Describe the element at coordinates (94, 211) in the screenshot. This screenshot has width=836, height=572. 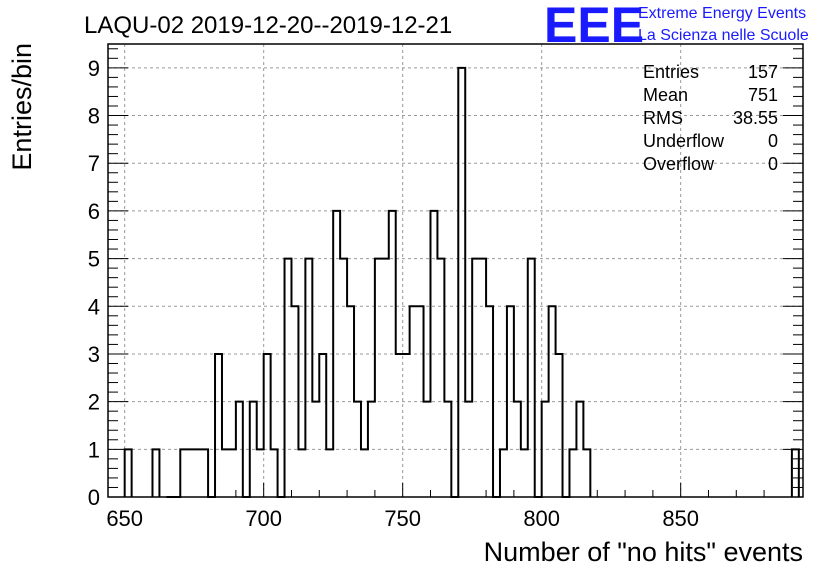
I see `y-tick-label: 6` at that location.